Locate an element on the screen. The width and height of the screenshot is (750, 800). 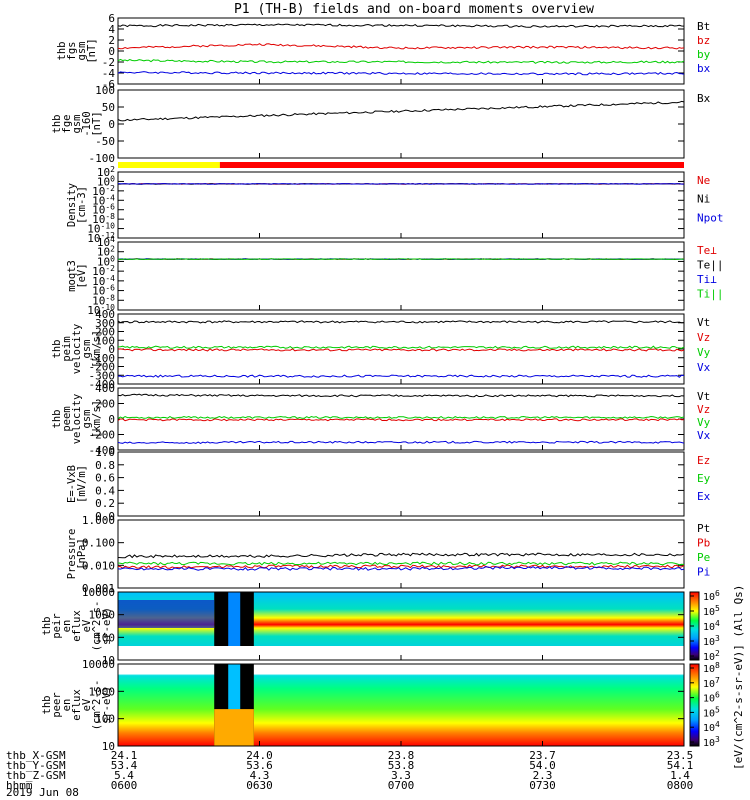
legend-Ti||: Ti|| is located at coordinates (710, 294).